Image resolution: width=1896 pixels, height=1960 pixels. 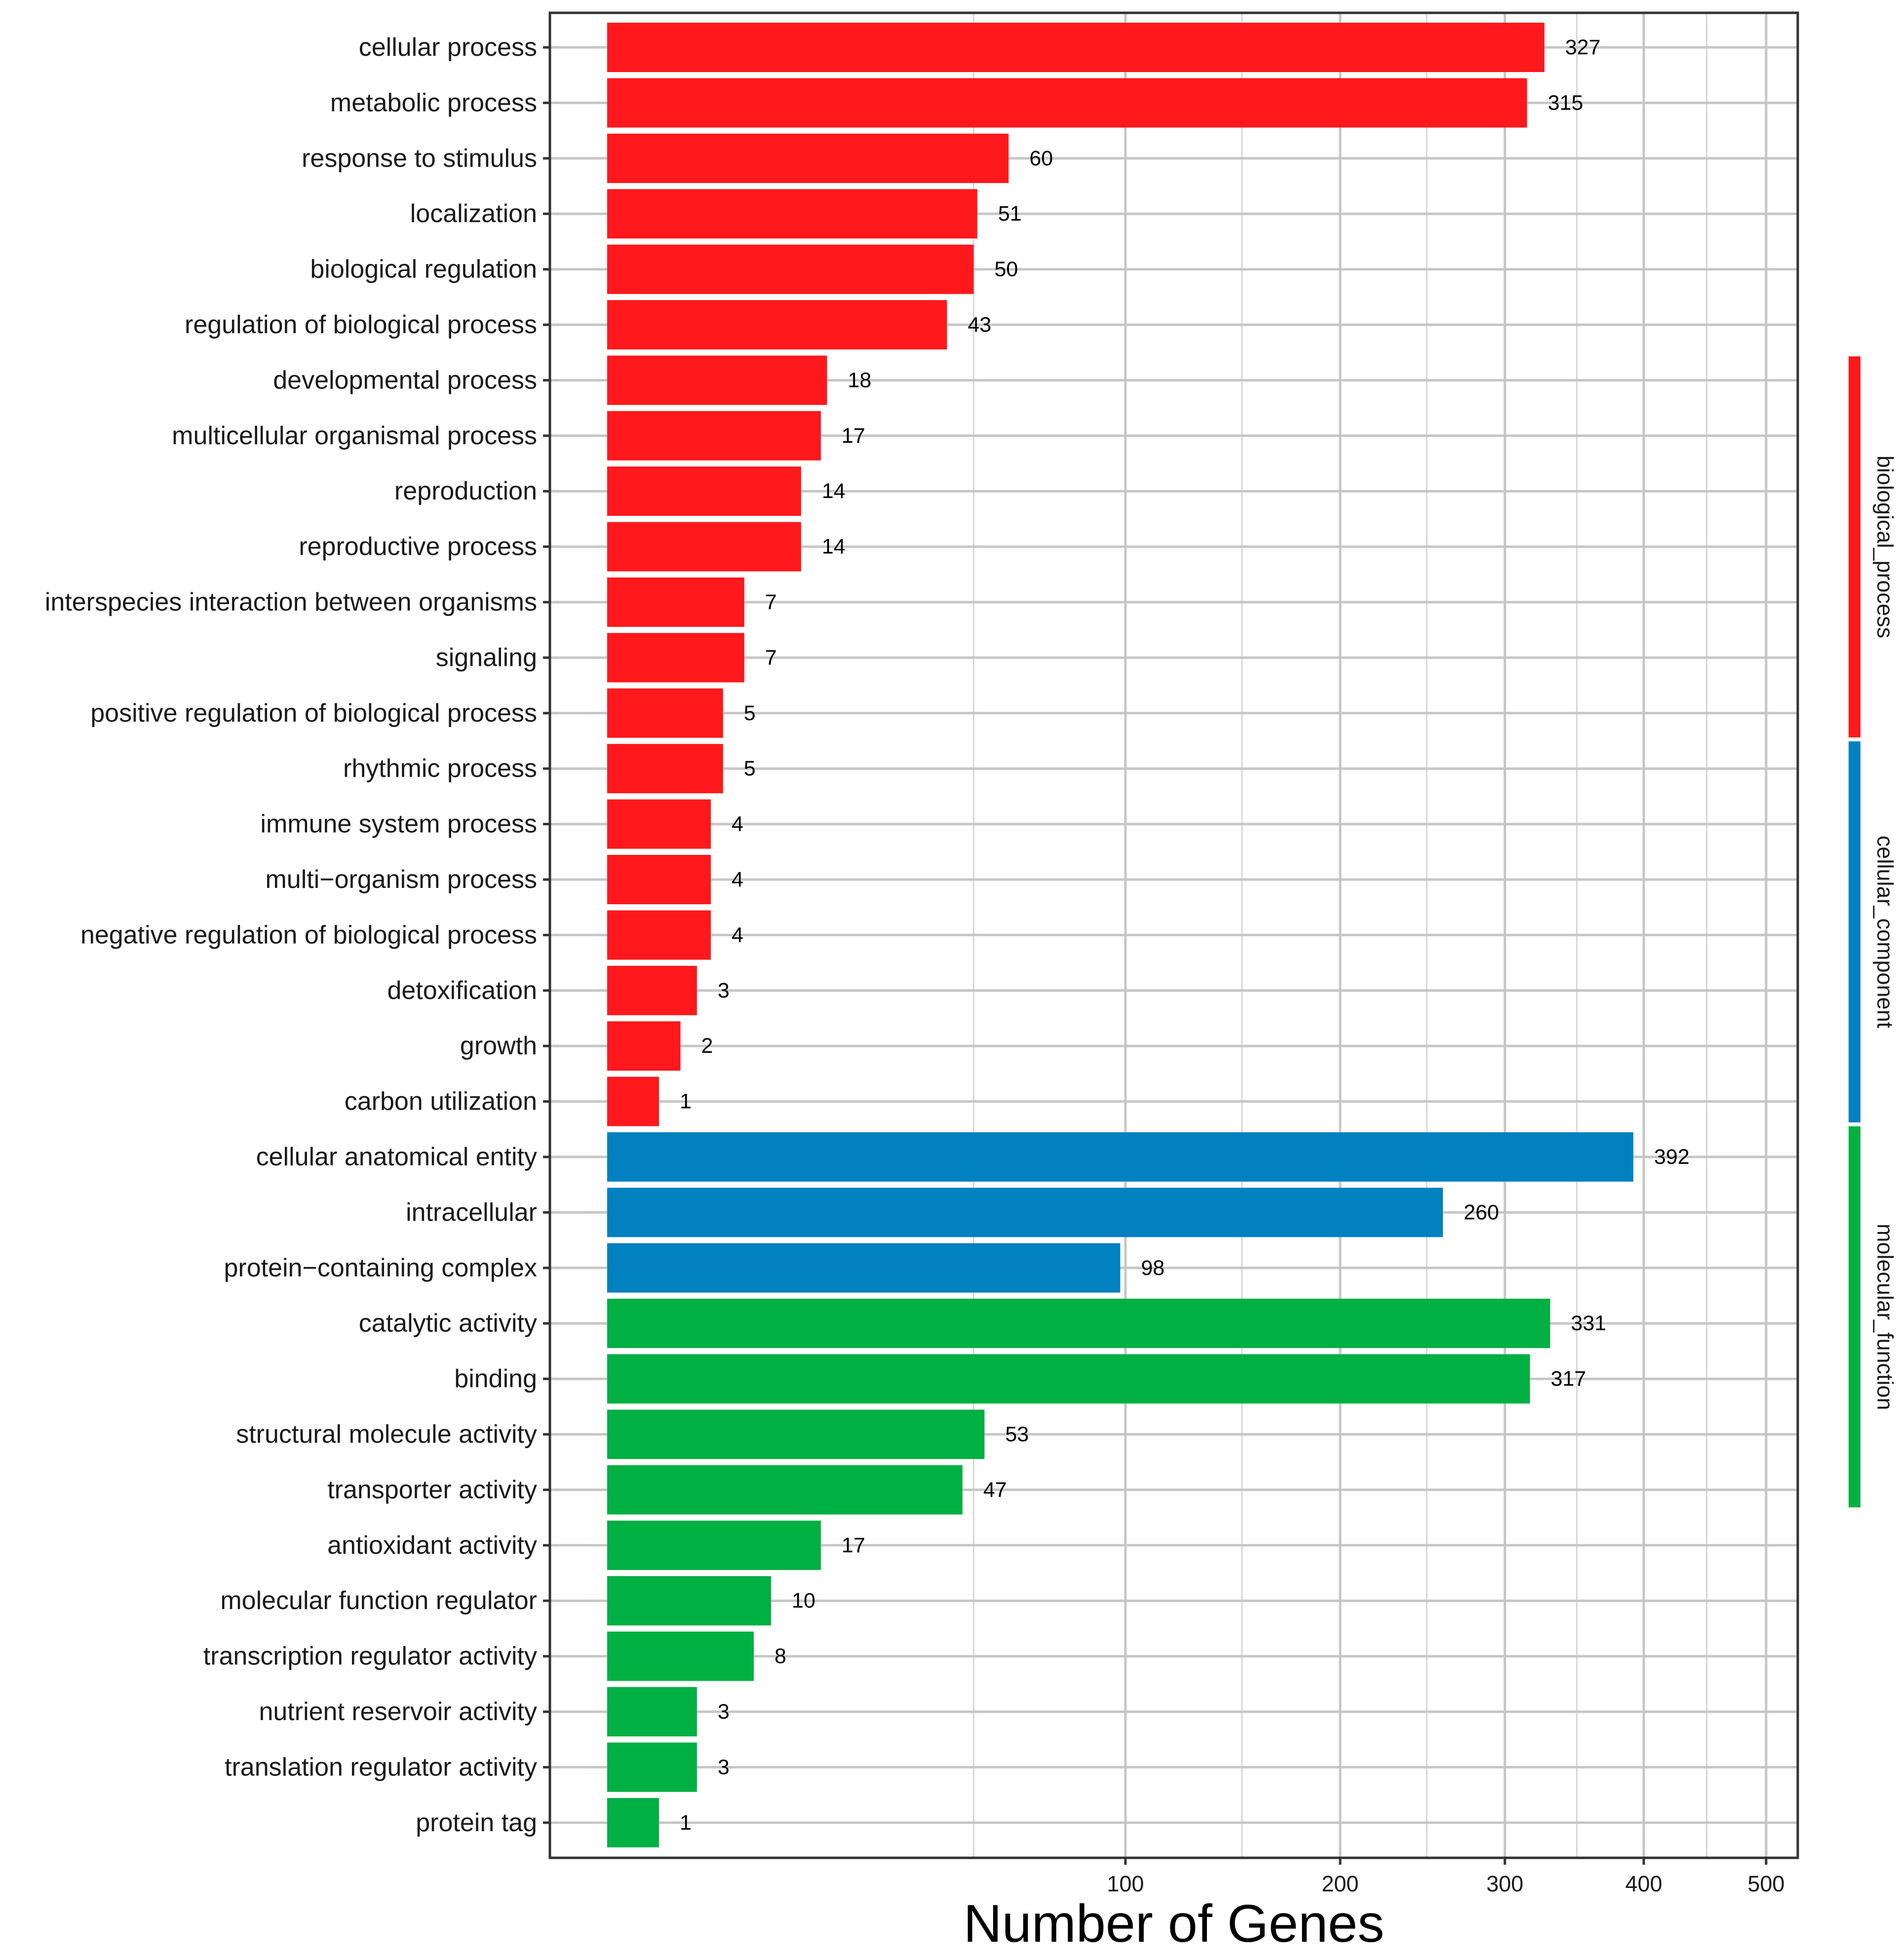 I want to click on category-label: growth, so click(x=499, y=1046).